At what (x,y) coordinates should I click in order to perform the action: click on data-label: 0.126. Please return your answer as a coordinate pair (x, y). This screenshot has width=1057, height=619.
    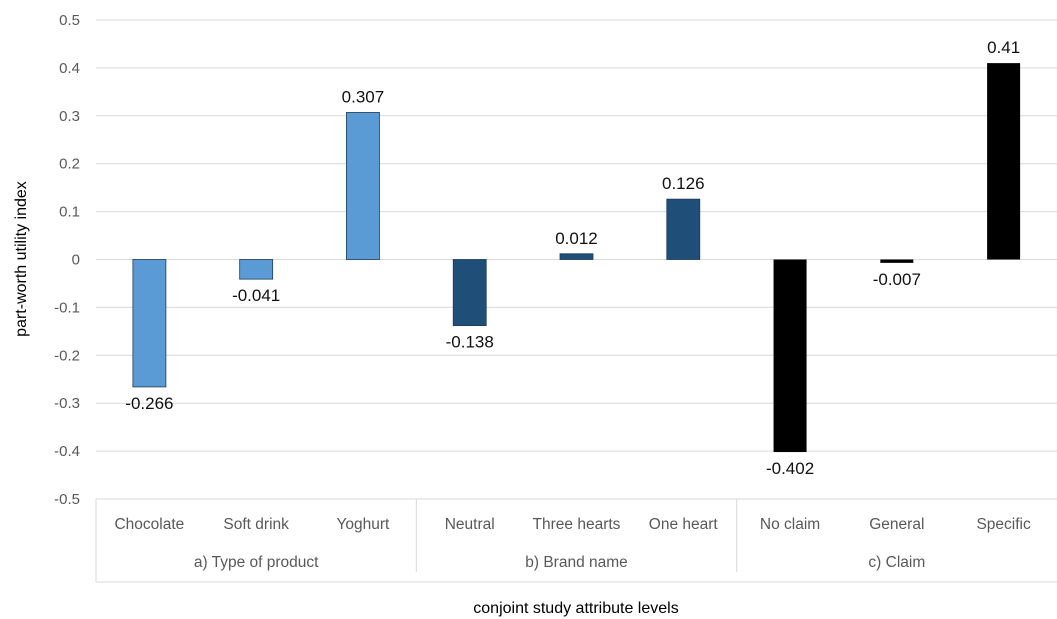
    Looking at the image, I should click on (683, 183).